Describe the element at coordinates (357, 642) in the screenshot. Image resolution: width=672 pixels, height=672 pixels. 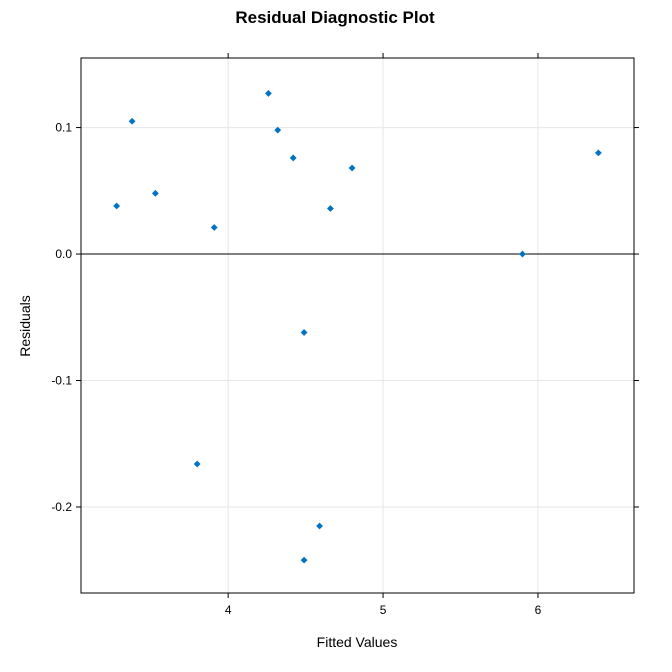
I see `x-axis-label: Fitted Values` at that location.